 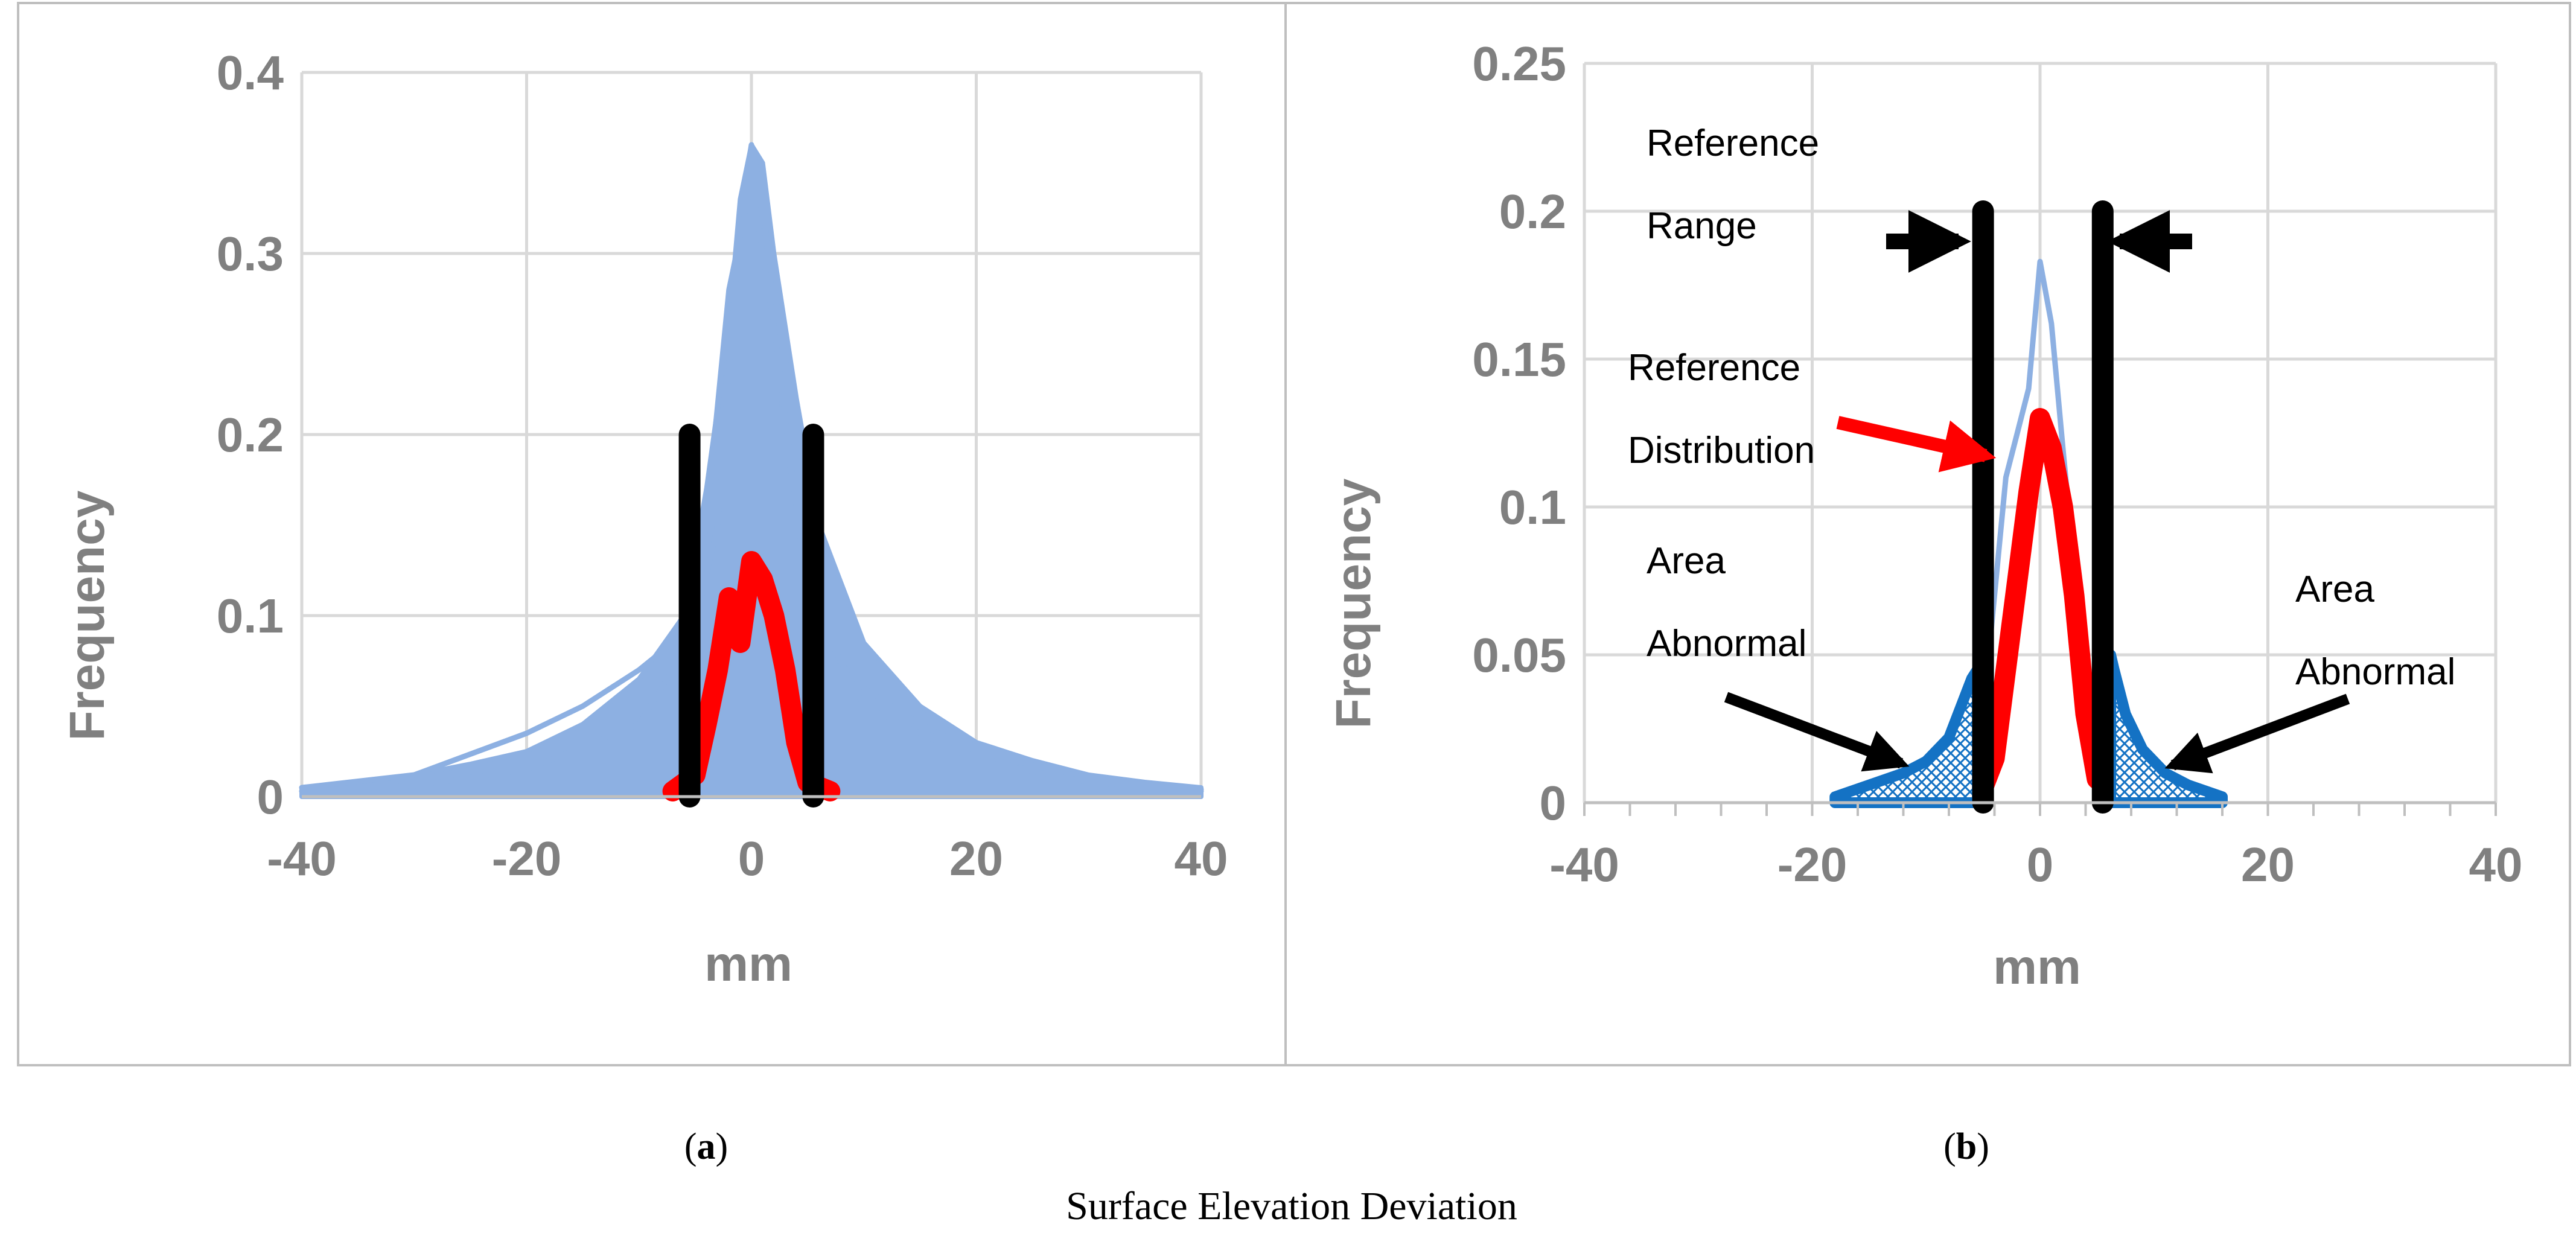 What do you see at coordinates (1702, 226) in the screenshot?
I see `annot-reference-range-line2: Range` at bounding box center [1702, 226].